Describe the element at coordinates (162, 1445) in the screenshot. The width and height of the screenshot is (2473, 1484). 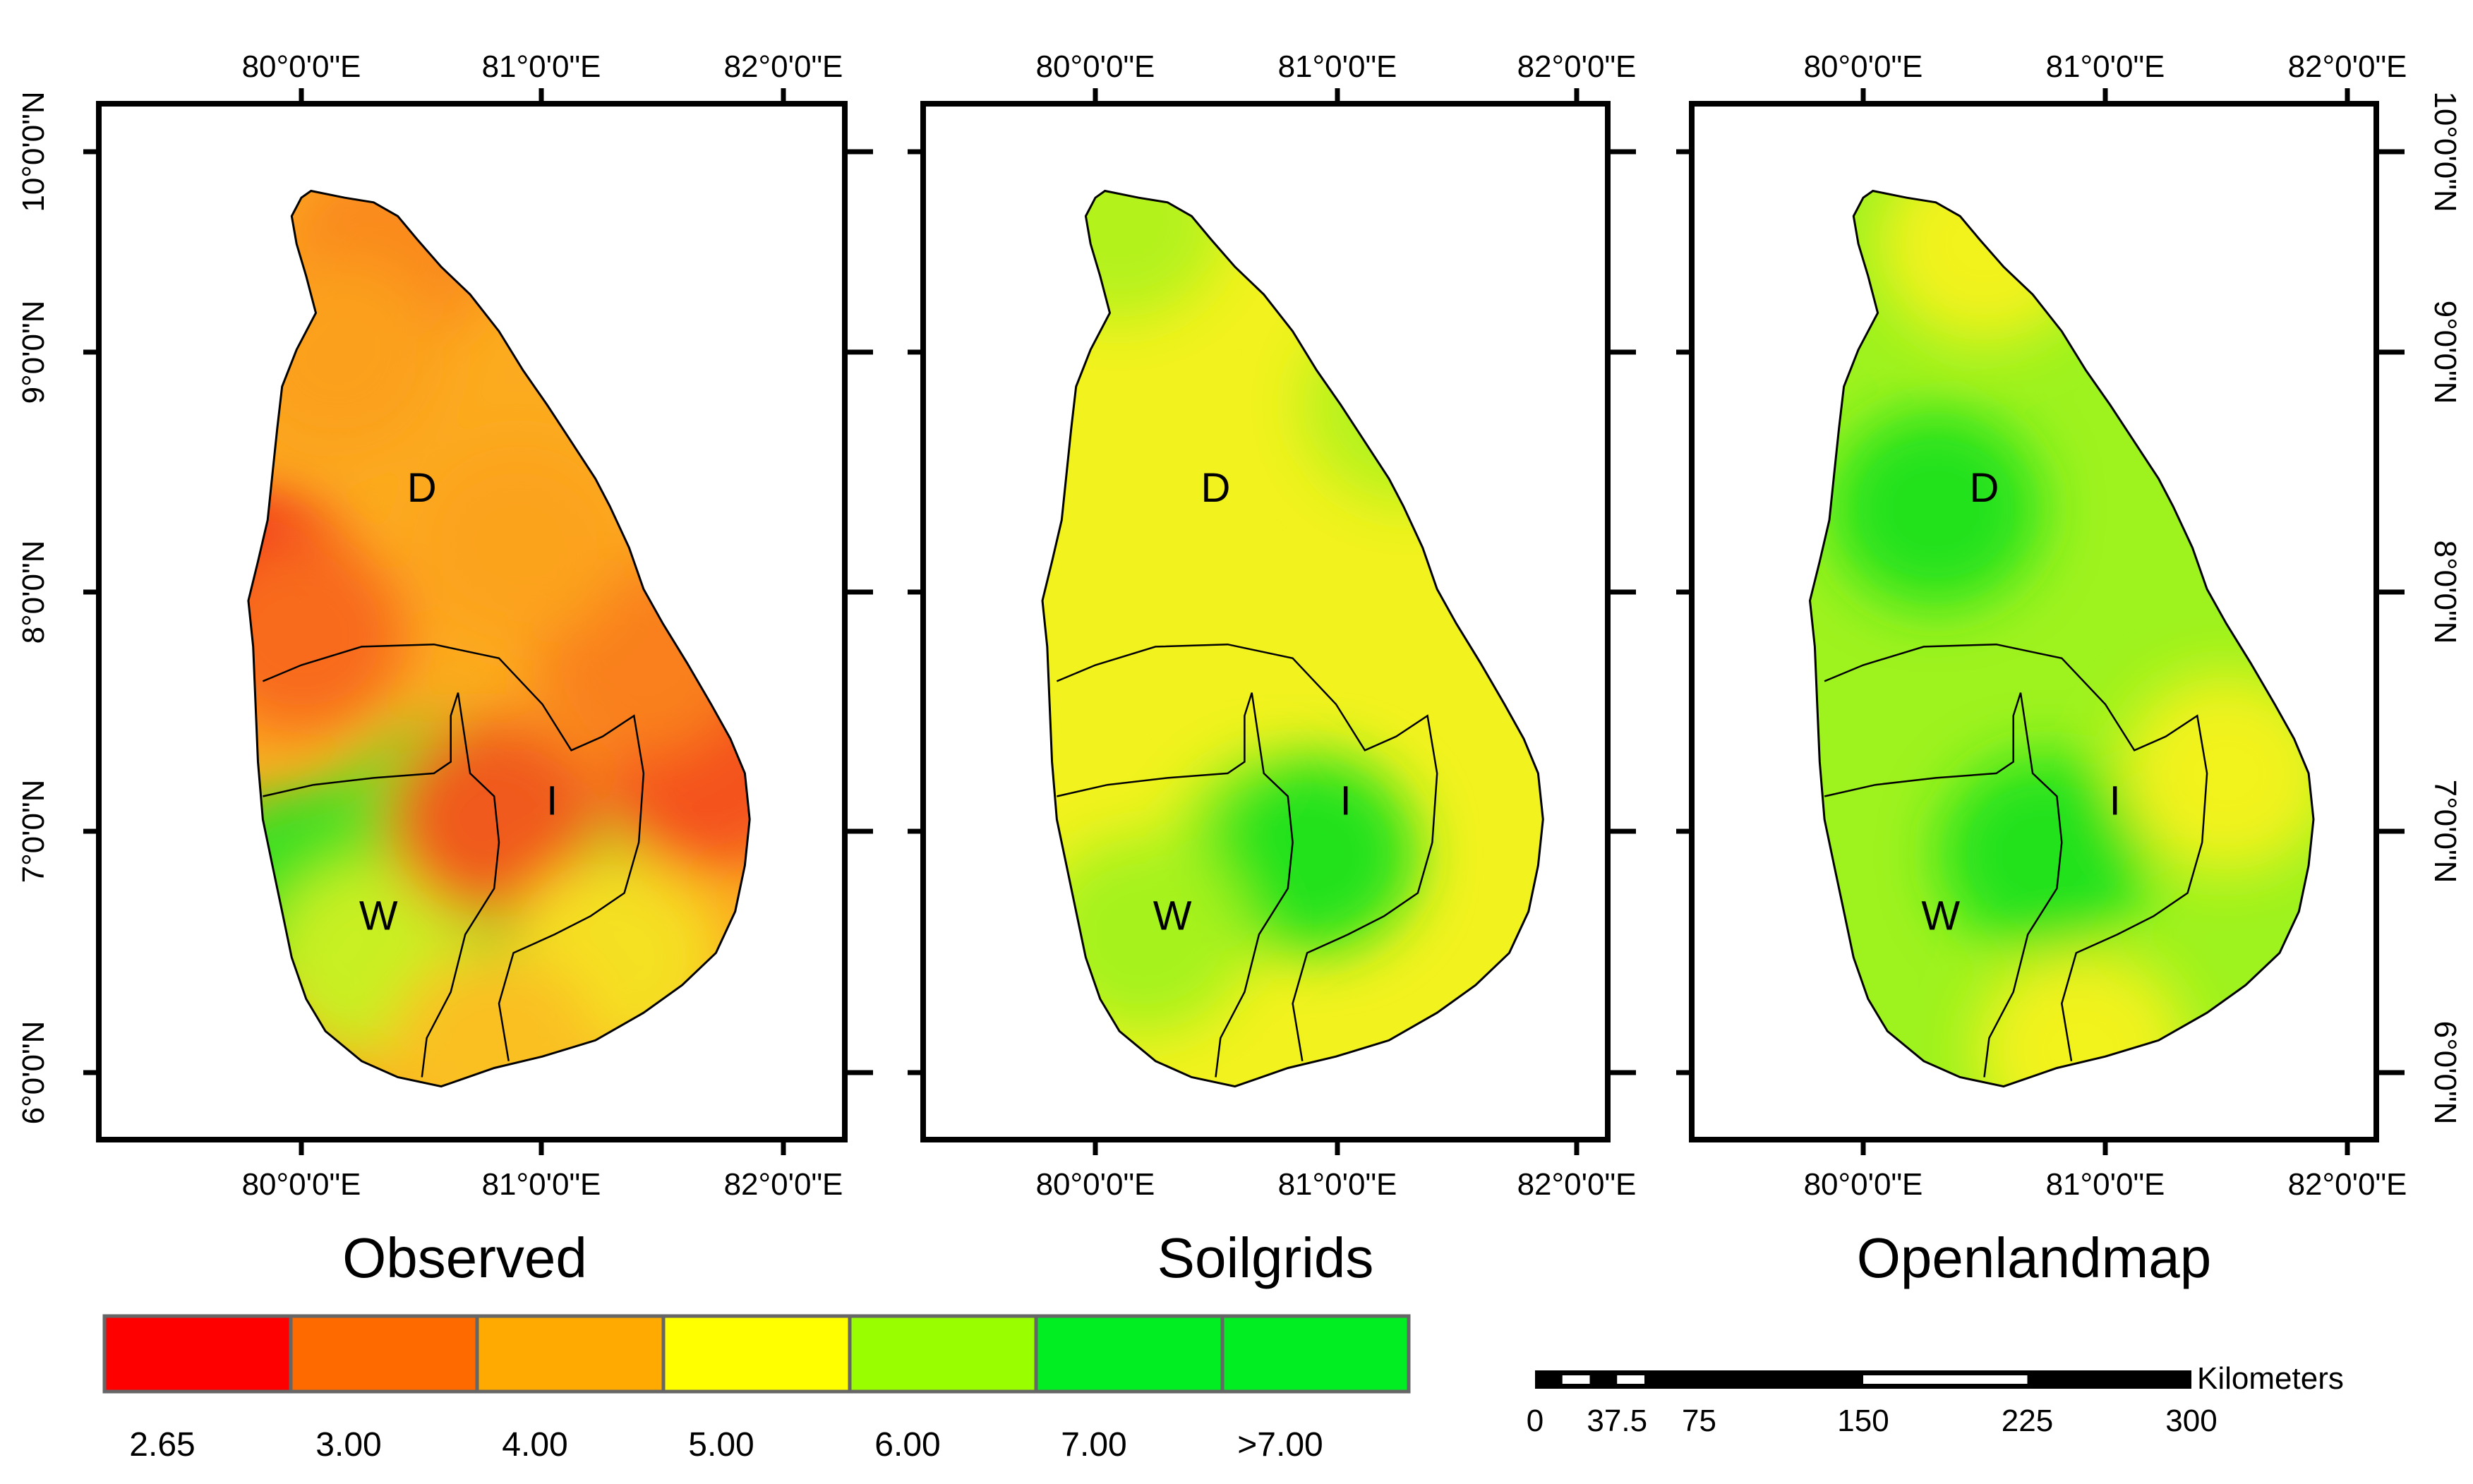
I see `legend-label: 2.65` at that location.